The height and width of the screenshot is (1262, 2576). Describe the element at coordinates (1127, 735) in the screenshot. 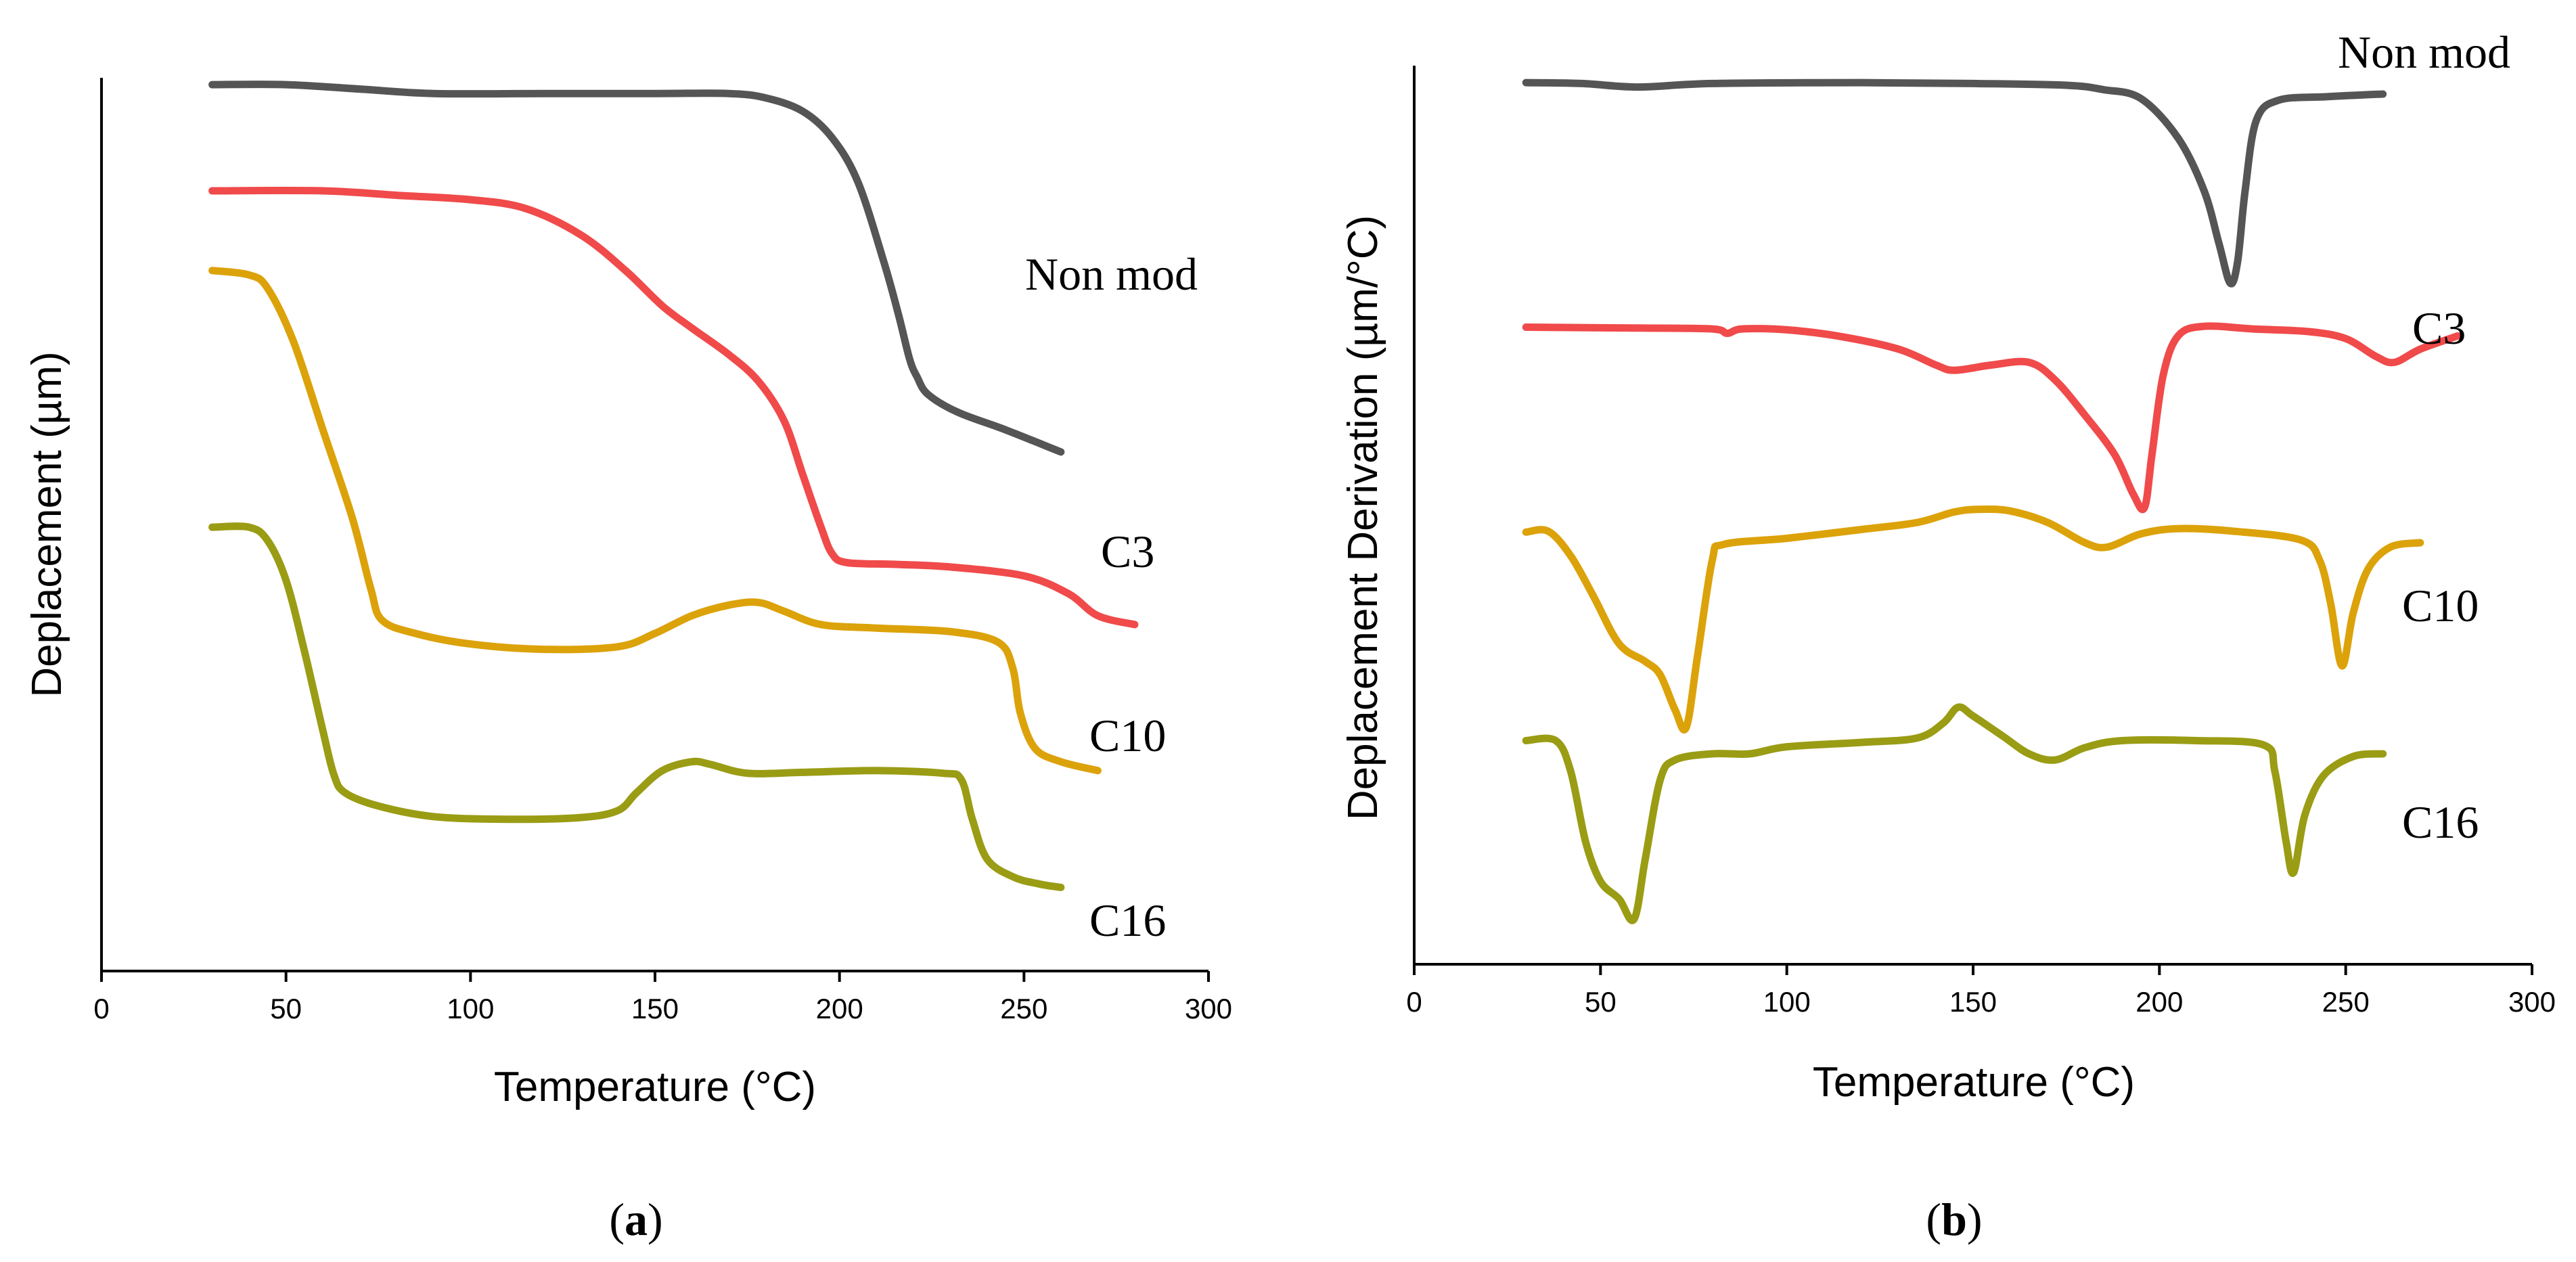

I see `panel-a-label-c10: C10` at that location.